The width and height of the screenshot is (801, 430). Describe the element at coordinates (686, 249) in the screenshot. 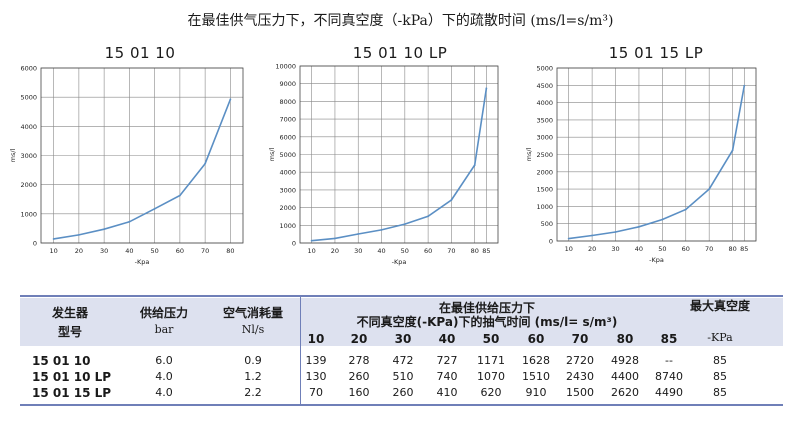

I see `x-tick-label: 60` at that location.